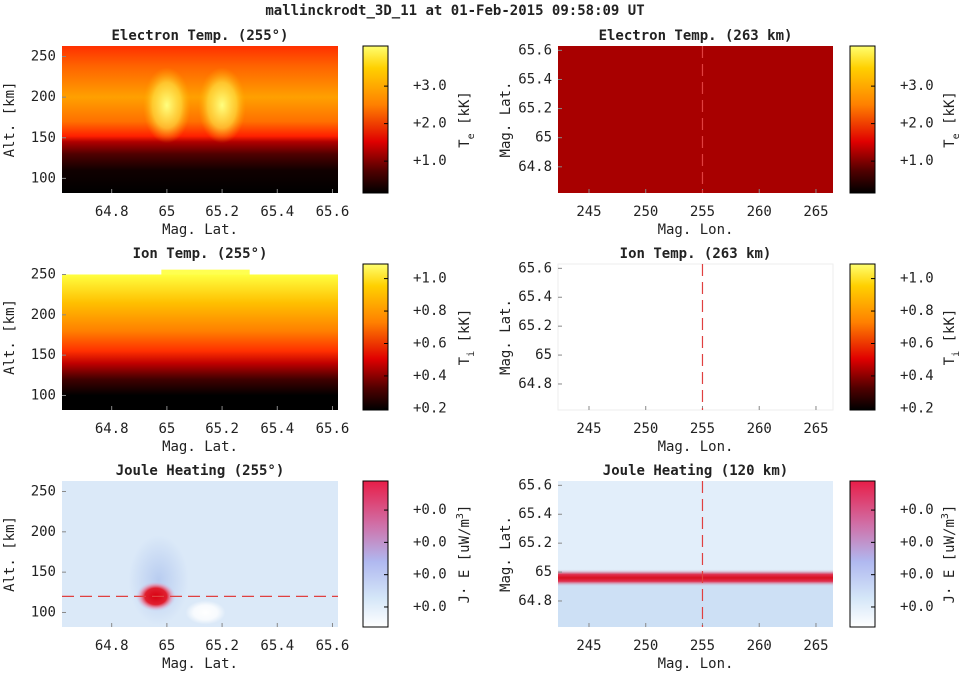  Describe the element at coordinates (199, 36) in the screenshot. I see `panel-title: Electron Temp. (255°)` at that location.